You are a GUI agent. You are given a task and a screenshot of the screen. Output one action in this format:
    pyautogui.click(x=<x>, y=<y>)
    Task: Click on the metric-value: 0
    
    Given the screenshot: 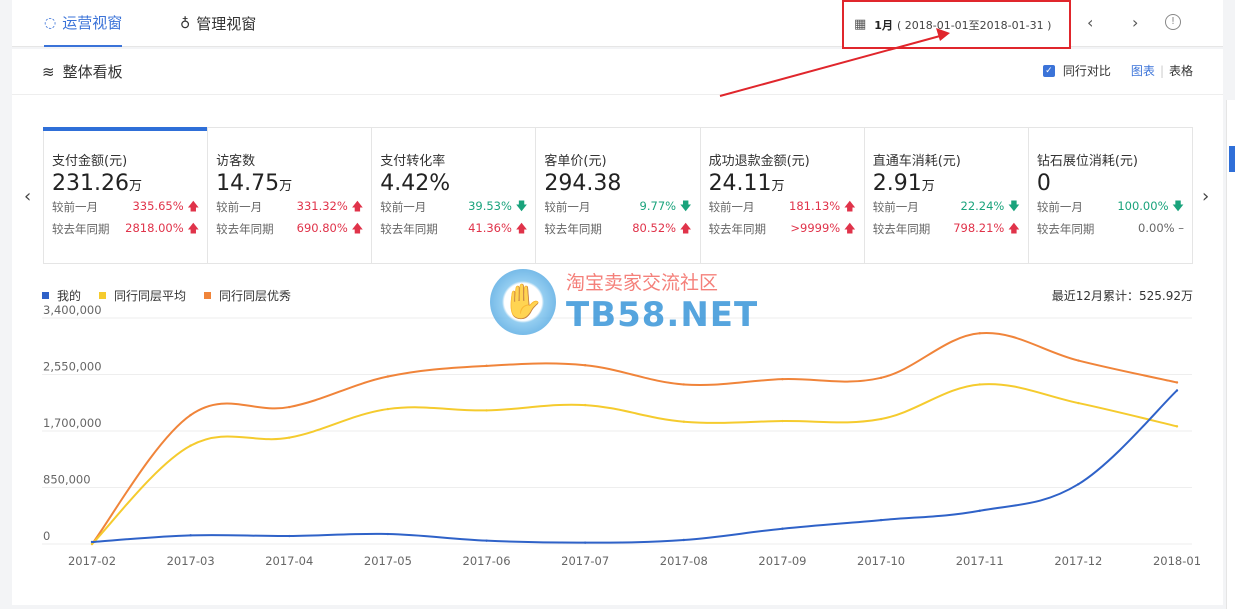 What is the action you would take?
    pyautogui.click(x=1114, y=183)
    